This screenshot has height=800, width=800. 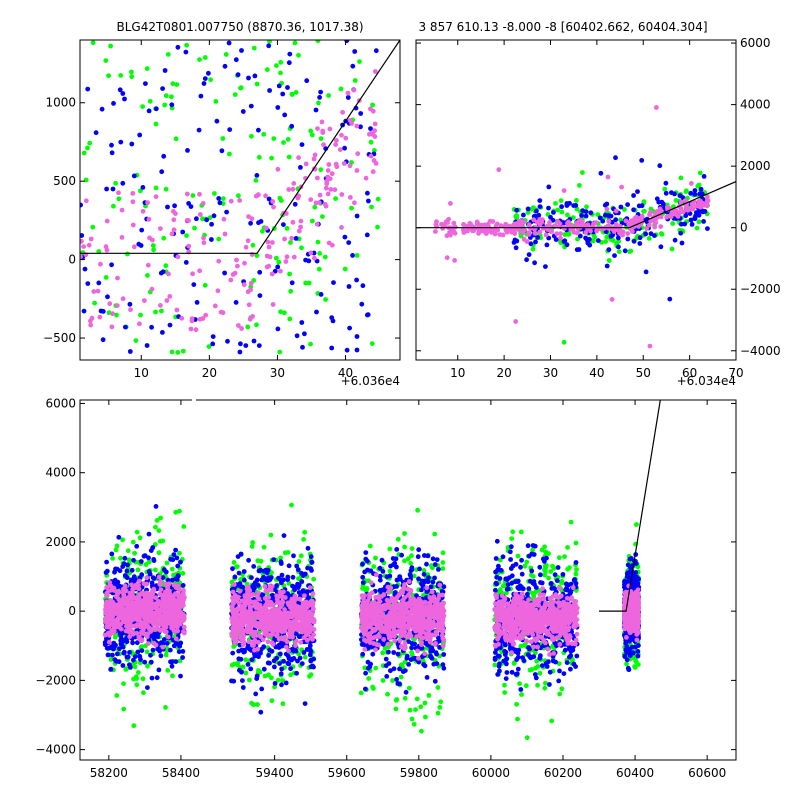 I want to click on y-tick-label: 2000, so click(x=755, y=166).